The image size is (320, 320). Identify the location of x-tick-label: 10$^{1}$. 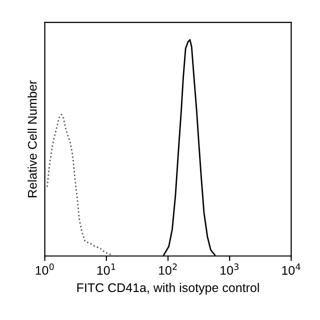
(106, 269).